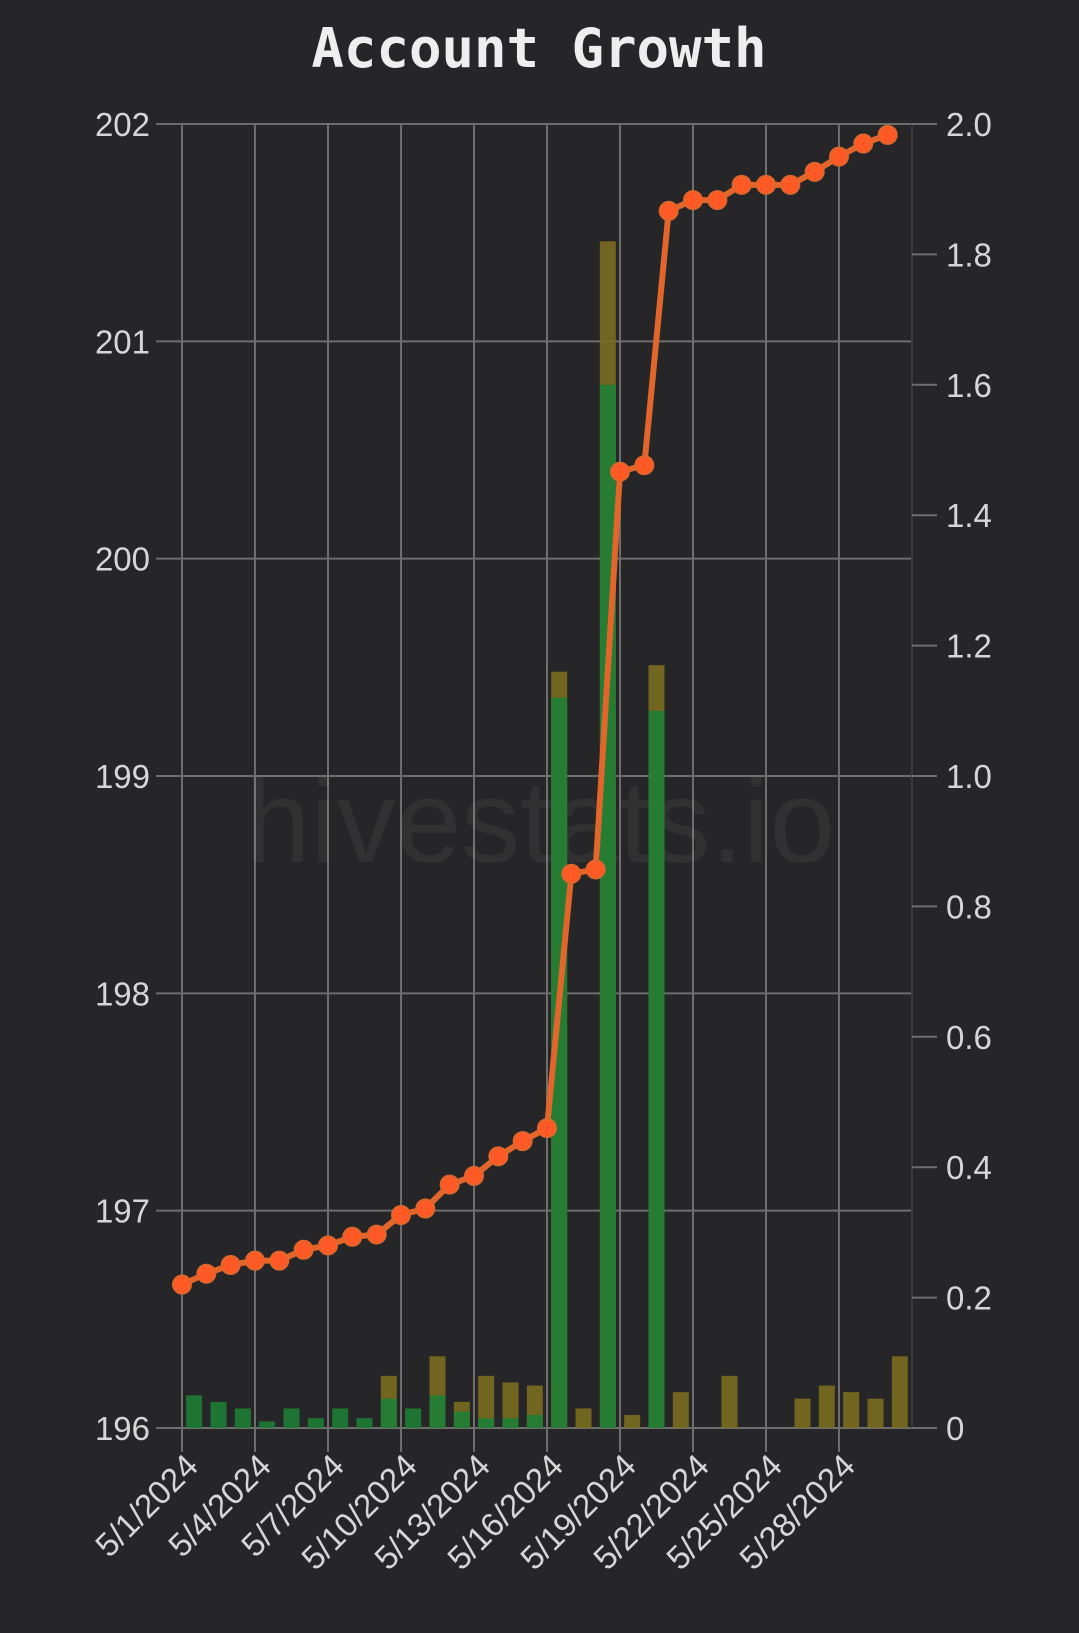 This screenshot has width=1079, height=1633. I want to click on left-tick-label: 202, so click(122, 124).